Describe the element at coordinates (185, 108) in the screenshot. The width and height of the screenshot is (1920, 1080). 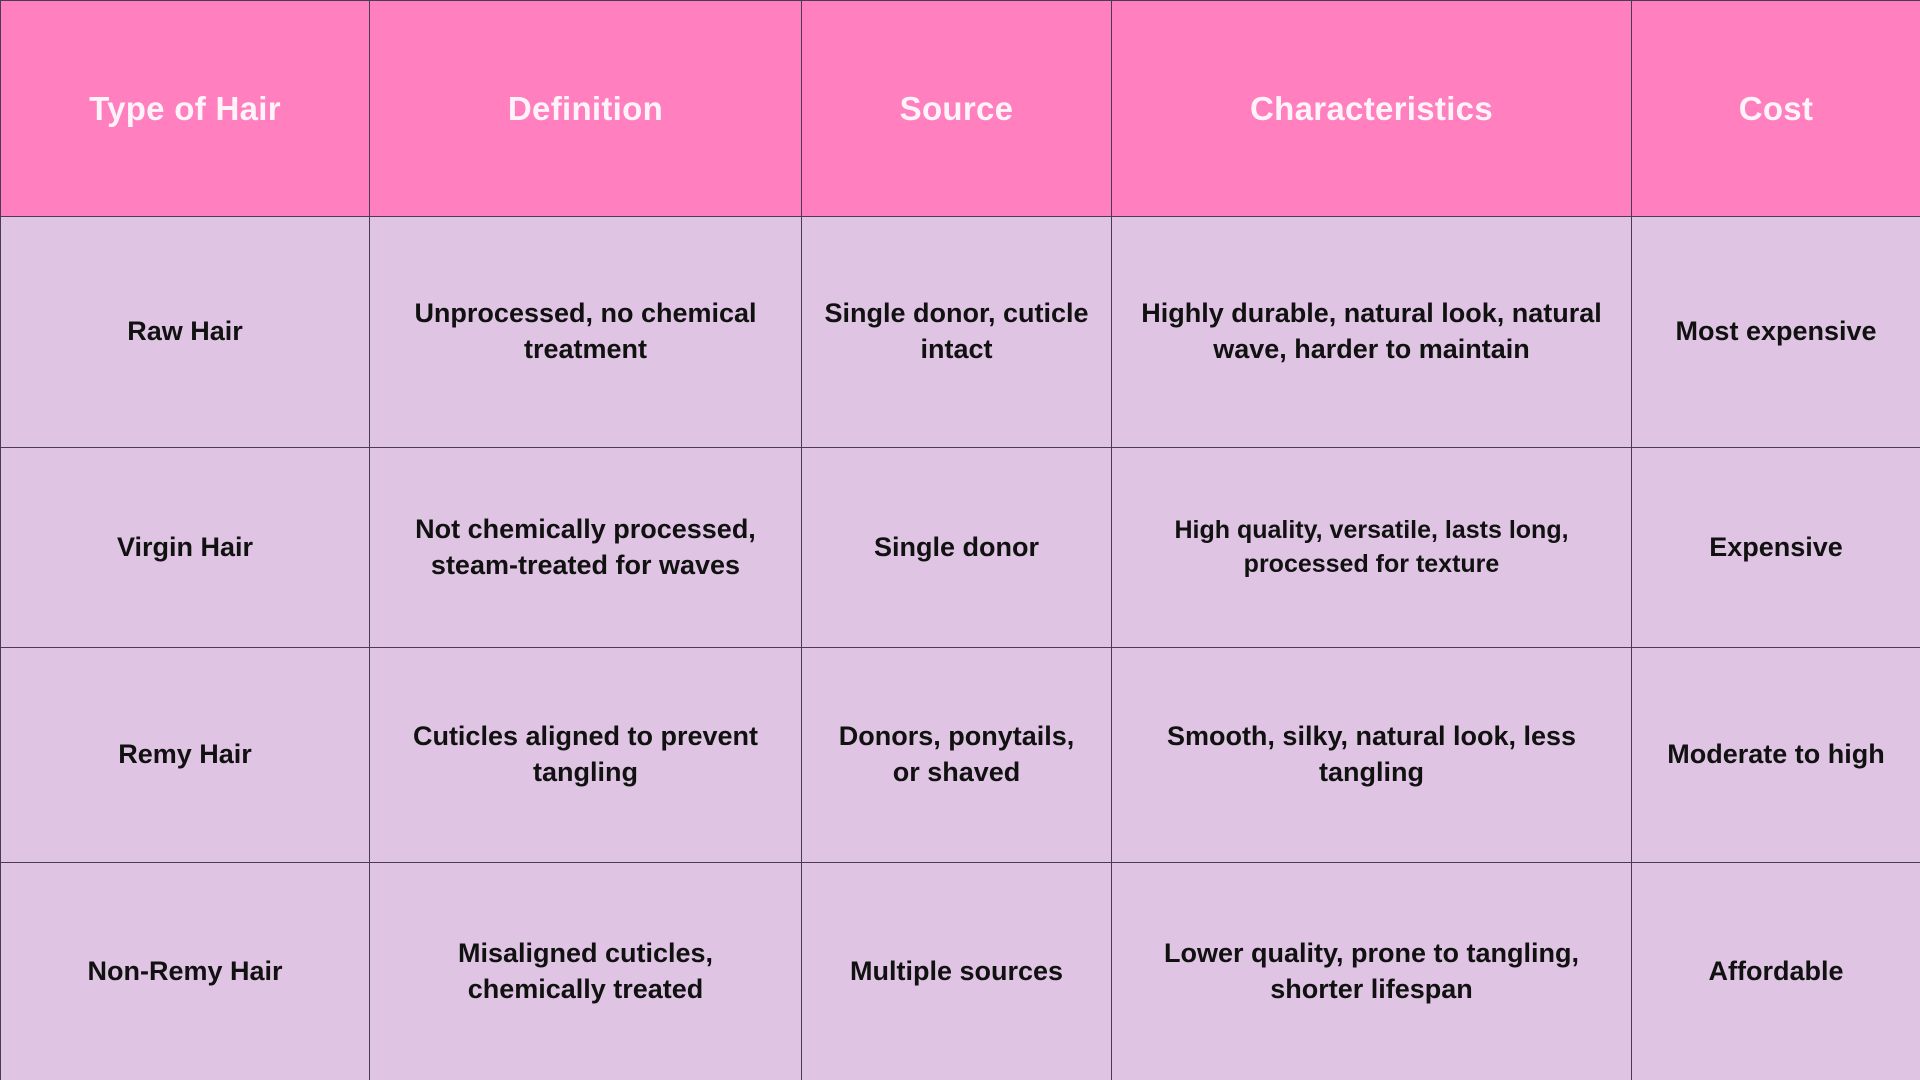
I see `header-type-of-hair: Type of Hair` at that location.